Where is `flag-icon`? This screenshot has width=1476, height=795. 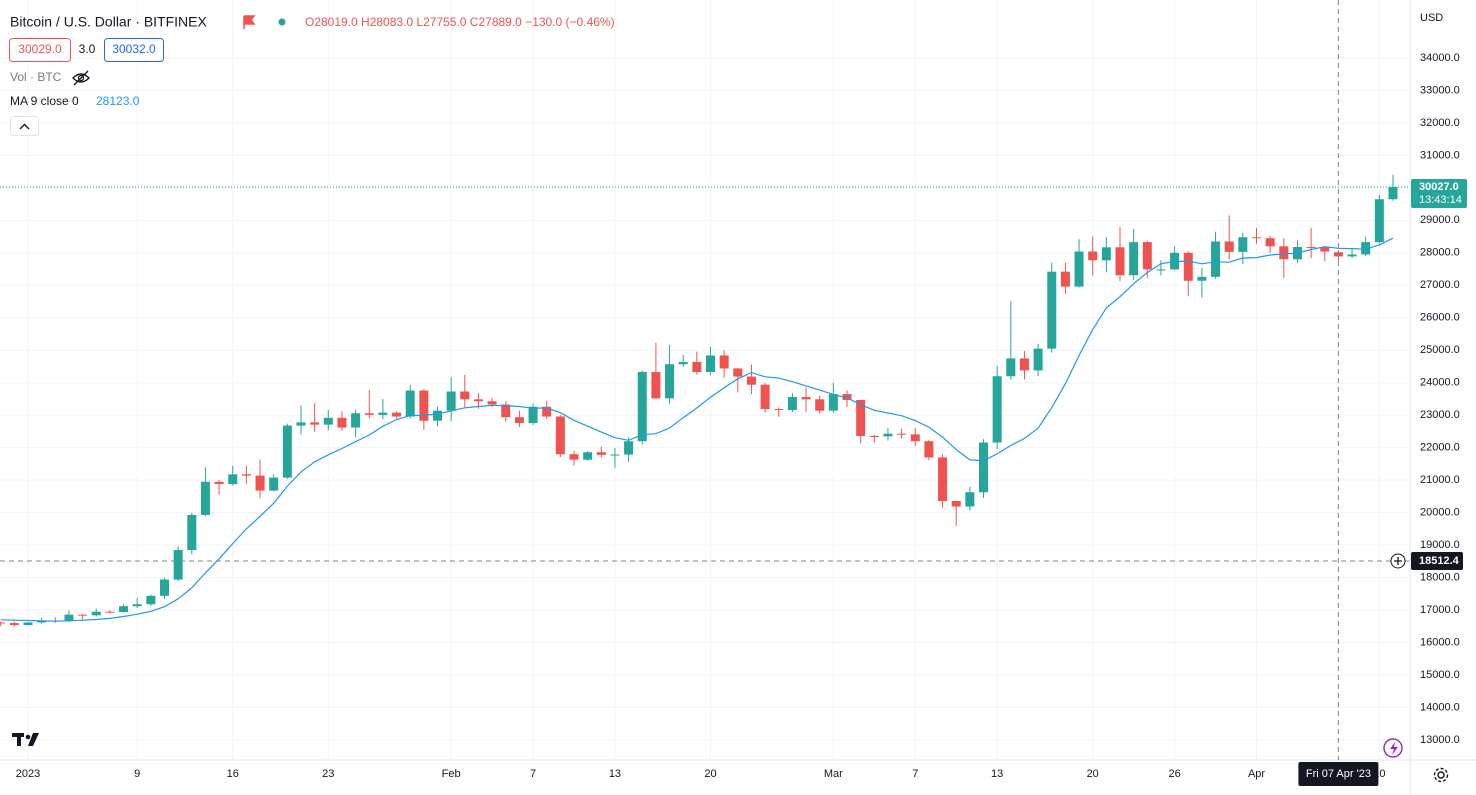 flag-icon is located at coordinates (249, 22).